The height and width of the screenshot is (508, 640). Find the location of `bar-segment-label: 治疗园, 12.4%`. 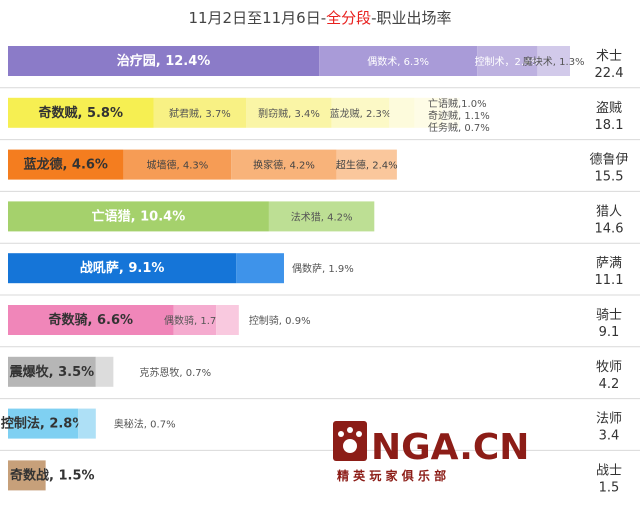

bar-segment-label: 治疗园, 12.4% is located at coordinates (164, 61).